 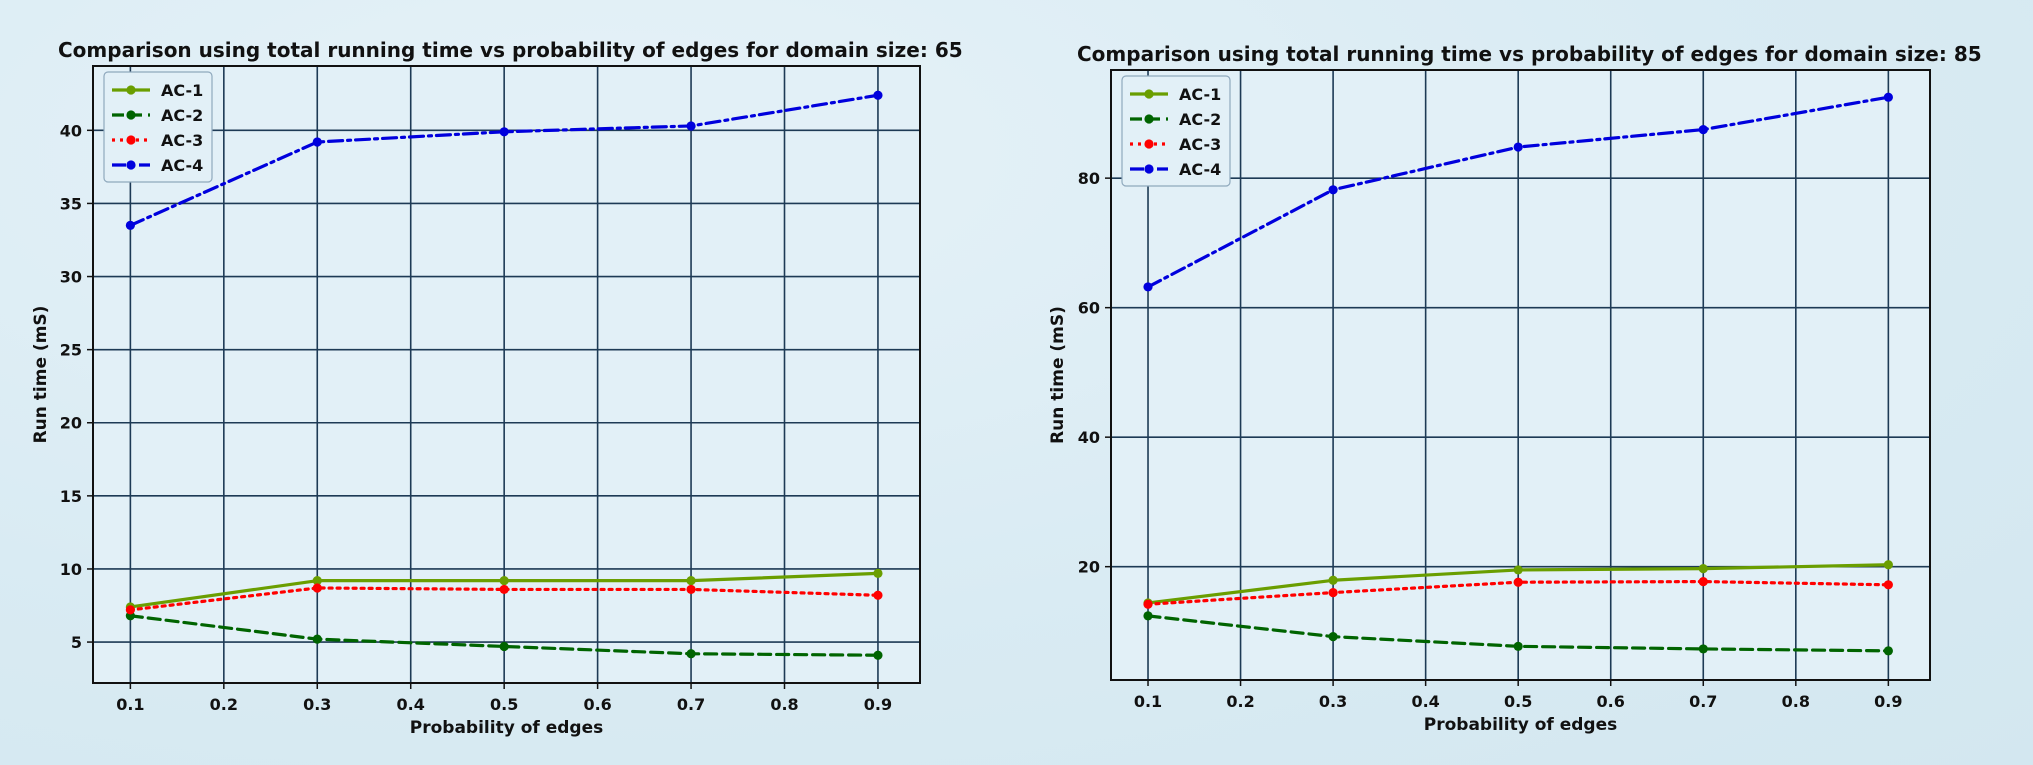 What do you see at coordinates (71, 203) in the screenshot?
I see `y-tick-label: 35` at bounding box center [71, 203].